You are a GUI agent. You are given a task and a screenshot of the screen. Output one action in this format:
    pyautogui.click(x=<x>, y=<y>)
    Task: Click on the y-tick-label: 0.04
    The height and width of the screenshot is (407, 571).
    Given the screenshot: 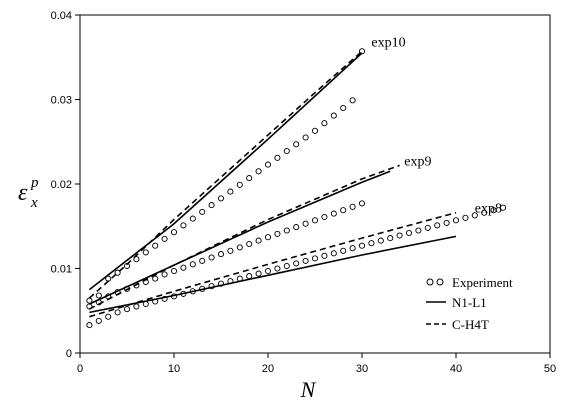 What is the action you would take?
    pyautogui.click(x=61, y=16)
    